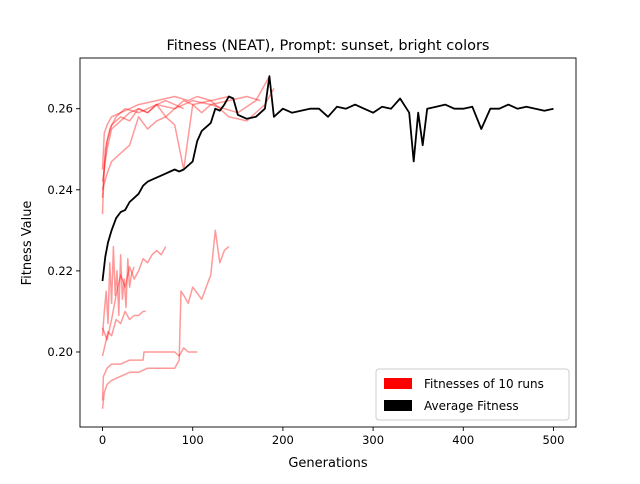 This screenshot has width=640, height=484. I want to click on x-tick-label: 500, so click(553, 440).